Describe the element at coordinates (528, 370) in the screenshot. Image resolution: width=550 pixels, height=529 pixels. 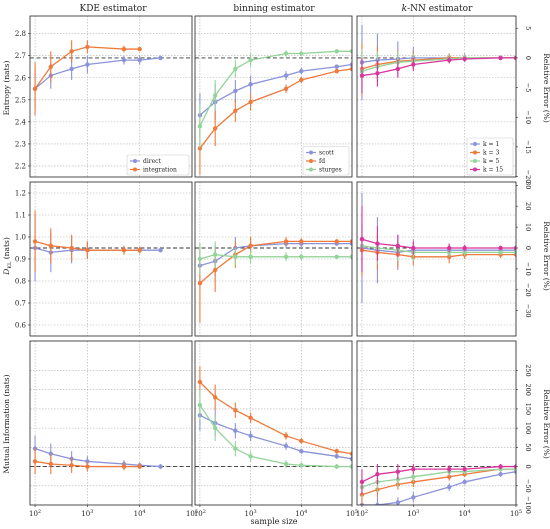
I see `right-y-tick-label: 250` at that location.